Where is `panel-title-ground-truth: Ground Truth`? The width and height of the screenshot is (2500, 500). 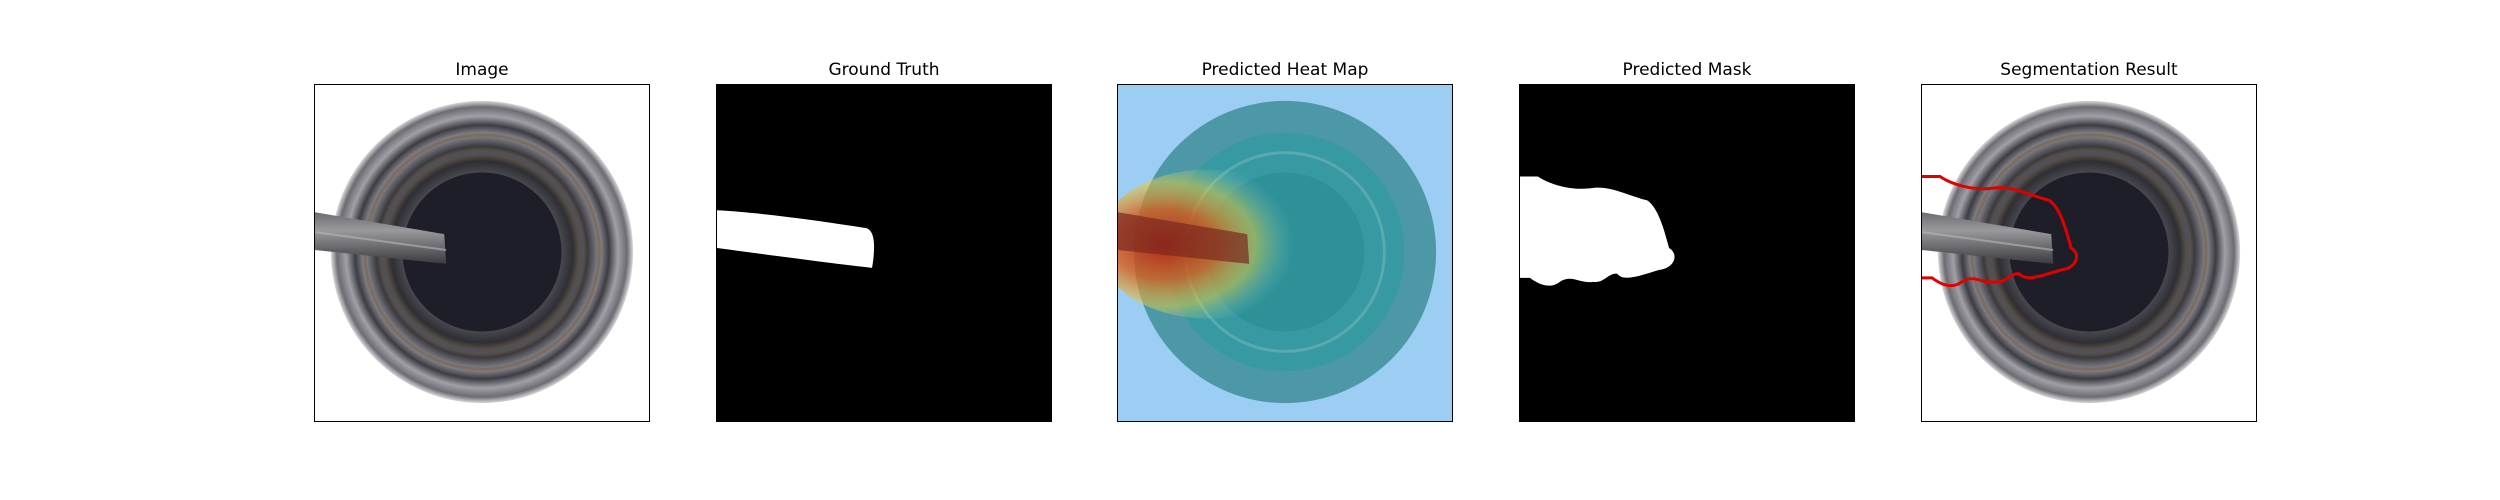 panel-title-ground-truth: Ground Truth is located at coordinates (884, 70).